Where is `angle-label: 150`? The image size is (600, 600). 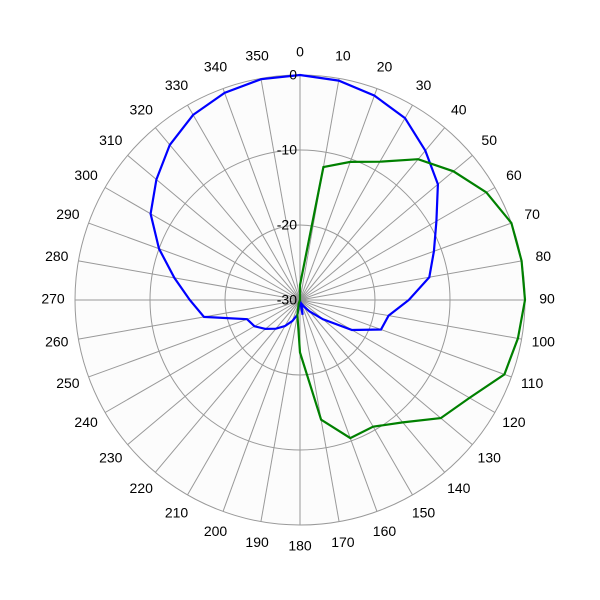
angle-label: 150 is located at coordinates (424, 513).